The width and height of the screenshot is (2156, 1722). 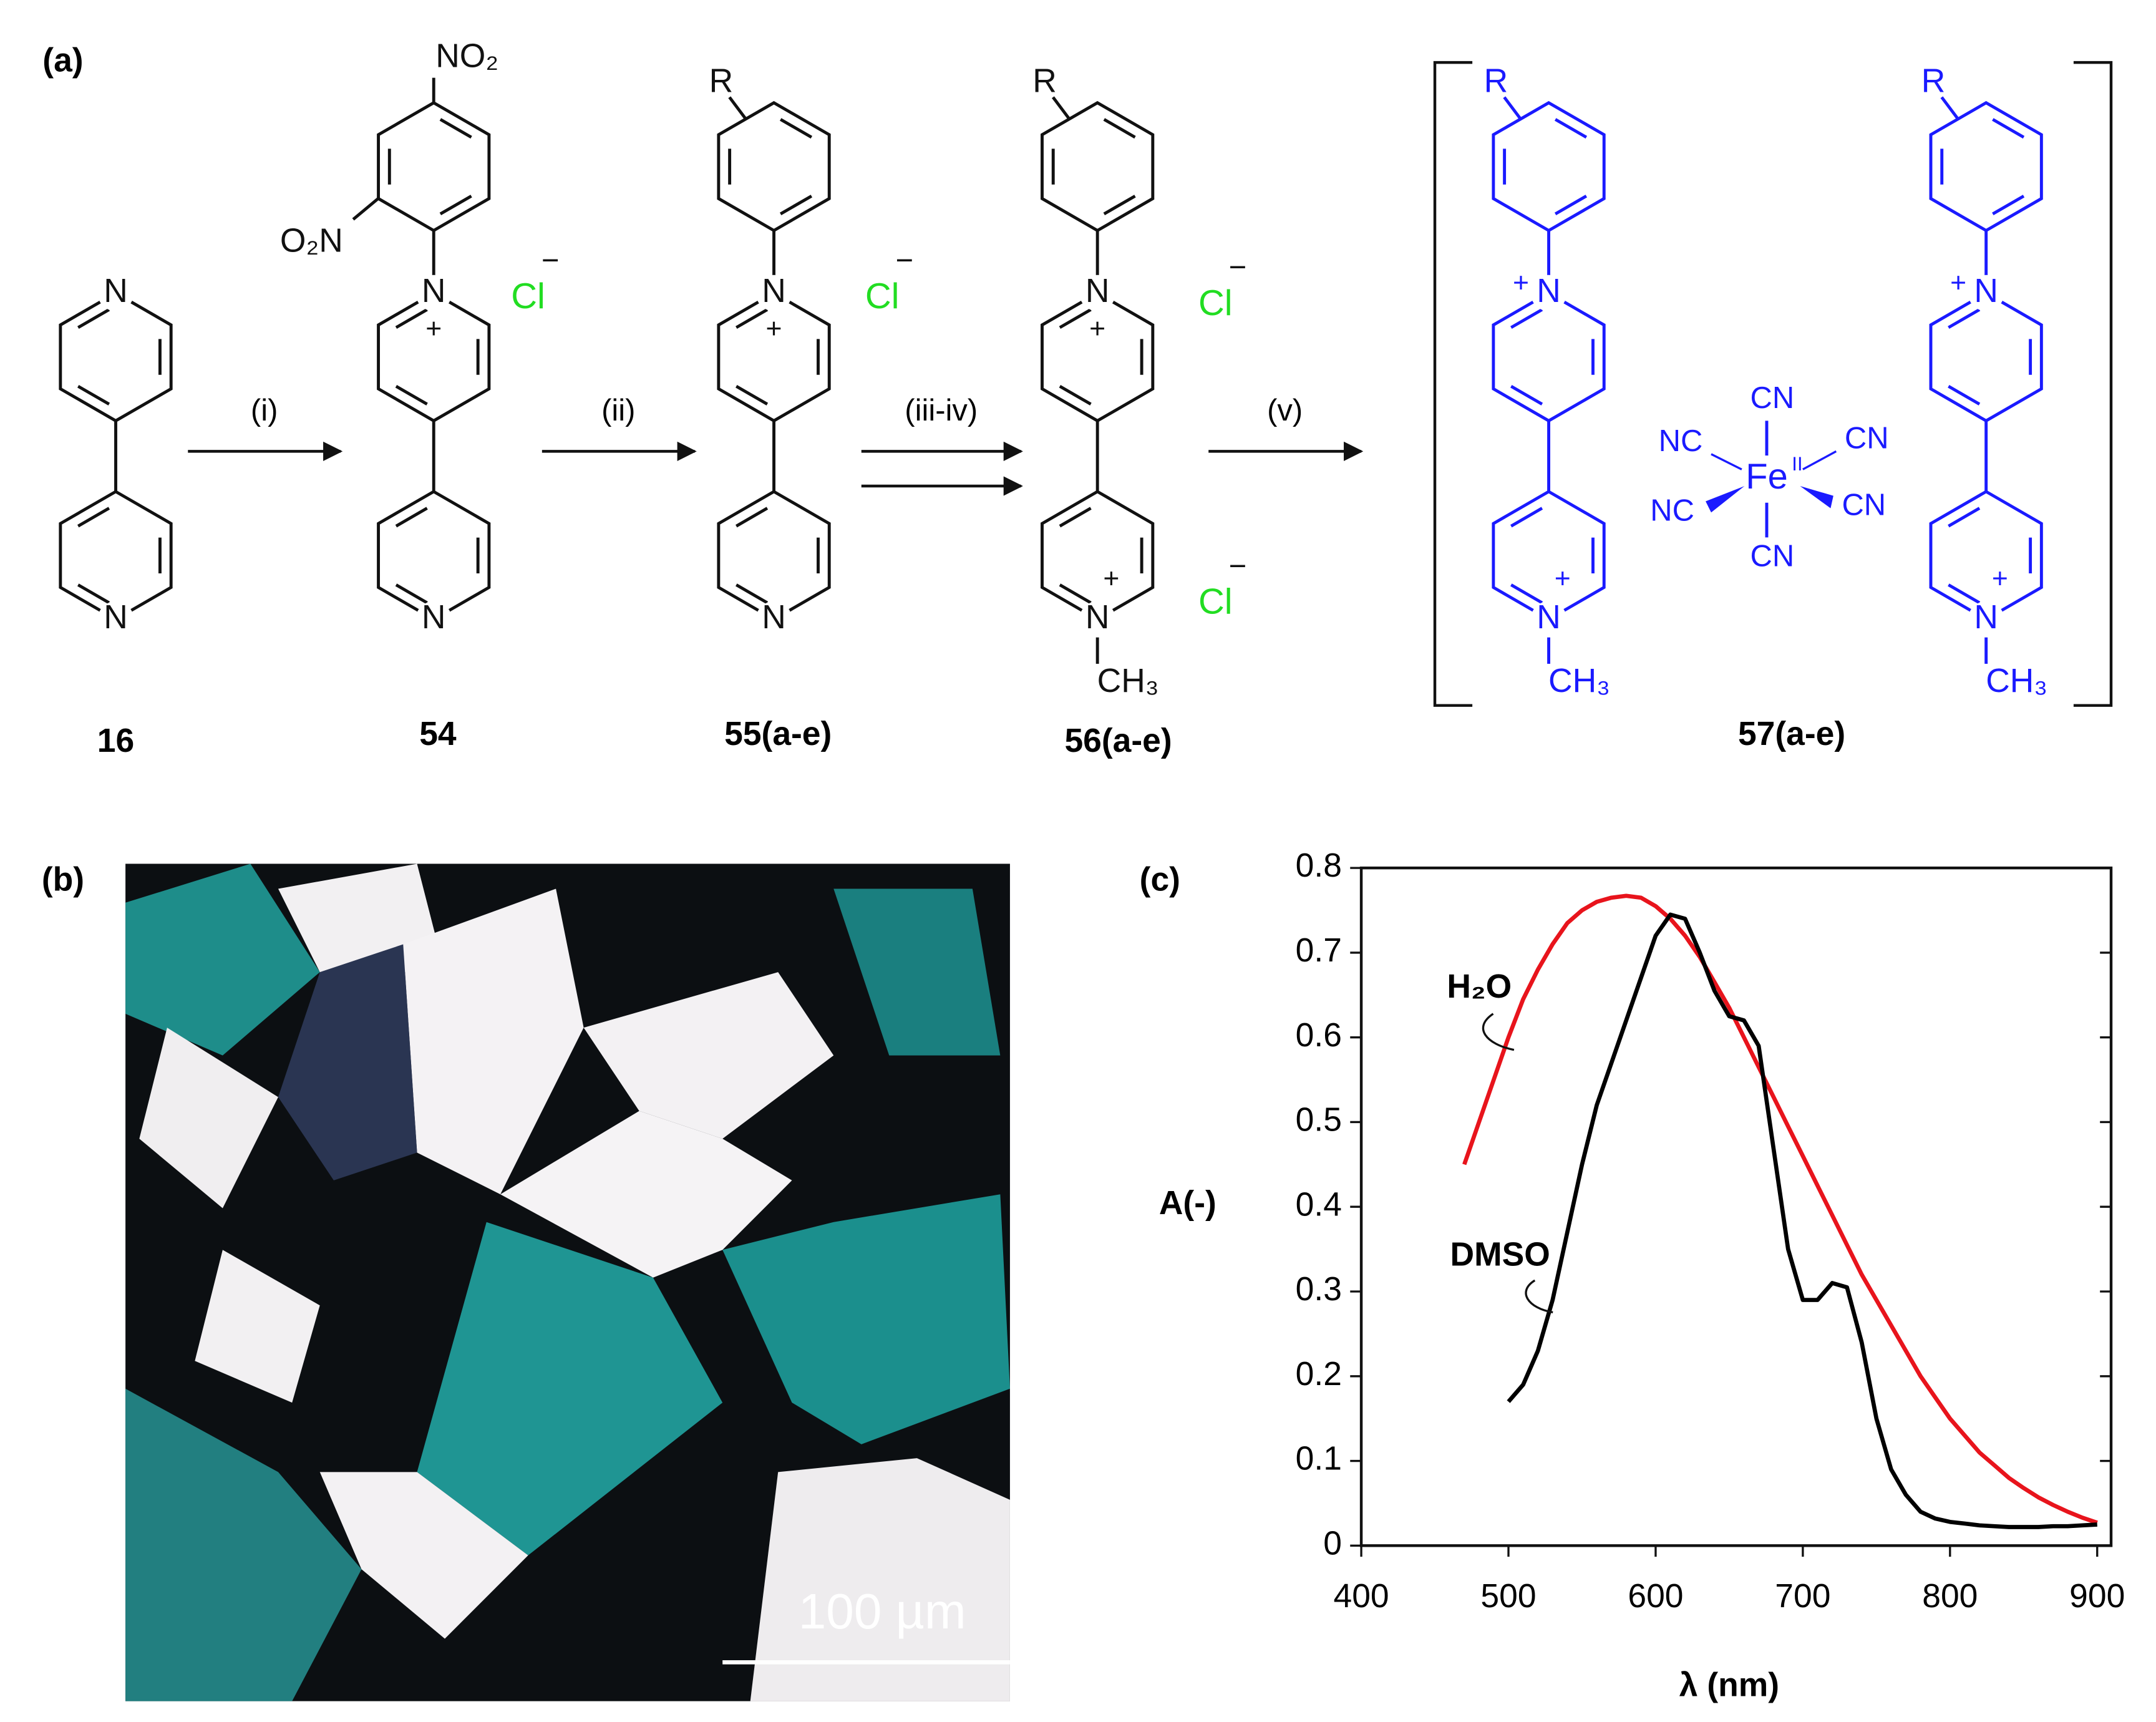 I want to click on step-label: (i), so click(x=264, y=410).